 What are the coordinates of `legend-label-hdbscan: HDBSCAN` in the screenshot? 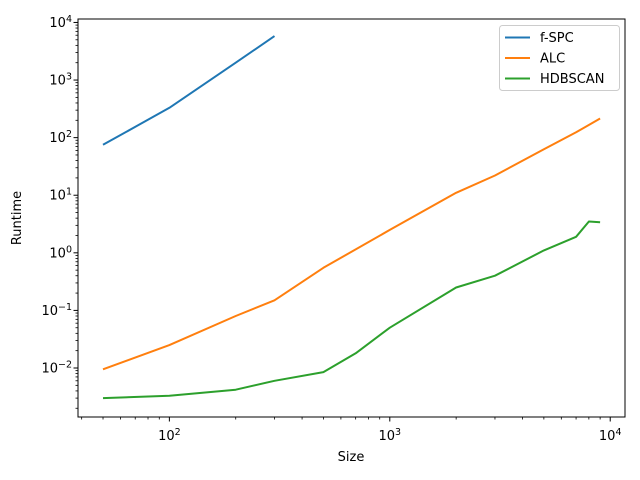 It's located at (572, 79).